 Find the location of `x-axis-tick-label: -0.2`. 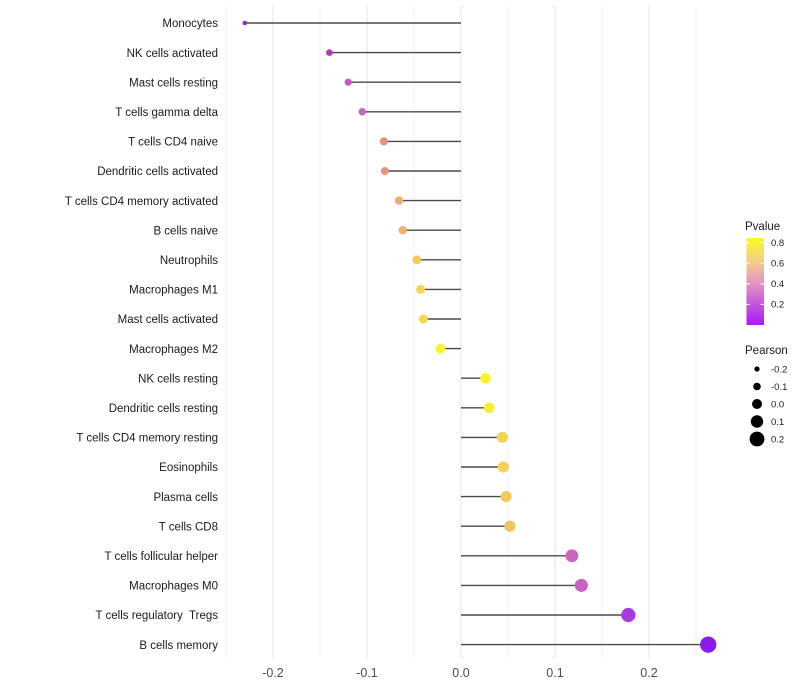

x-axis-tick-label: -0.2 is located at coordinates (273, 673).